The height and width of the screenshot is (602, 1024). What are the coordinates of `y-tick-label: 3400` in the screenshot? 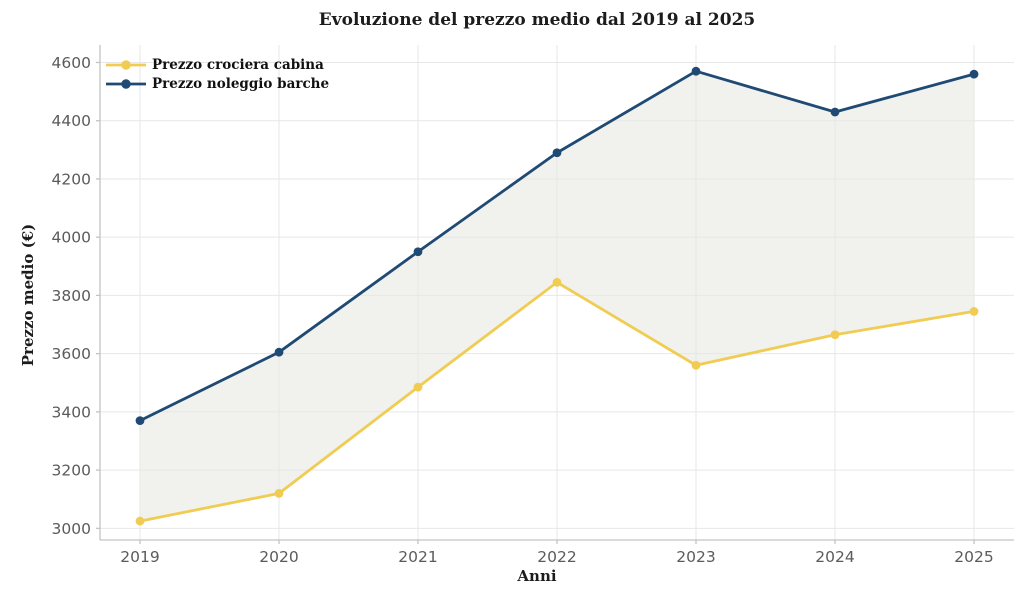 It's located at (71, 412).